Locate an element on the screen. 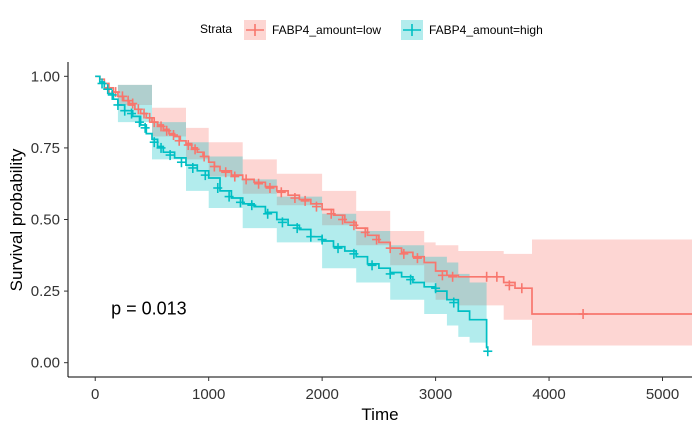  y-axis-ticks: 0.00 0.25 0.50 0.75 1.00 is located at coordinates (49, 220).